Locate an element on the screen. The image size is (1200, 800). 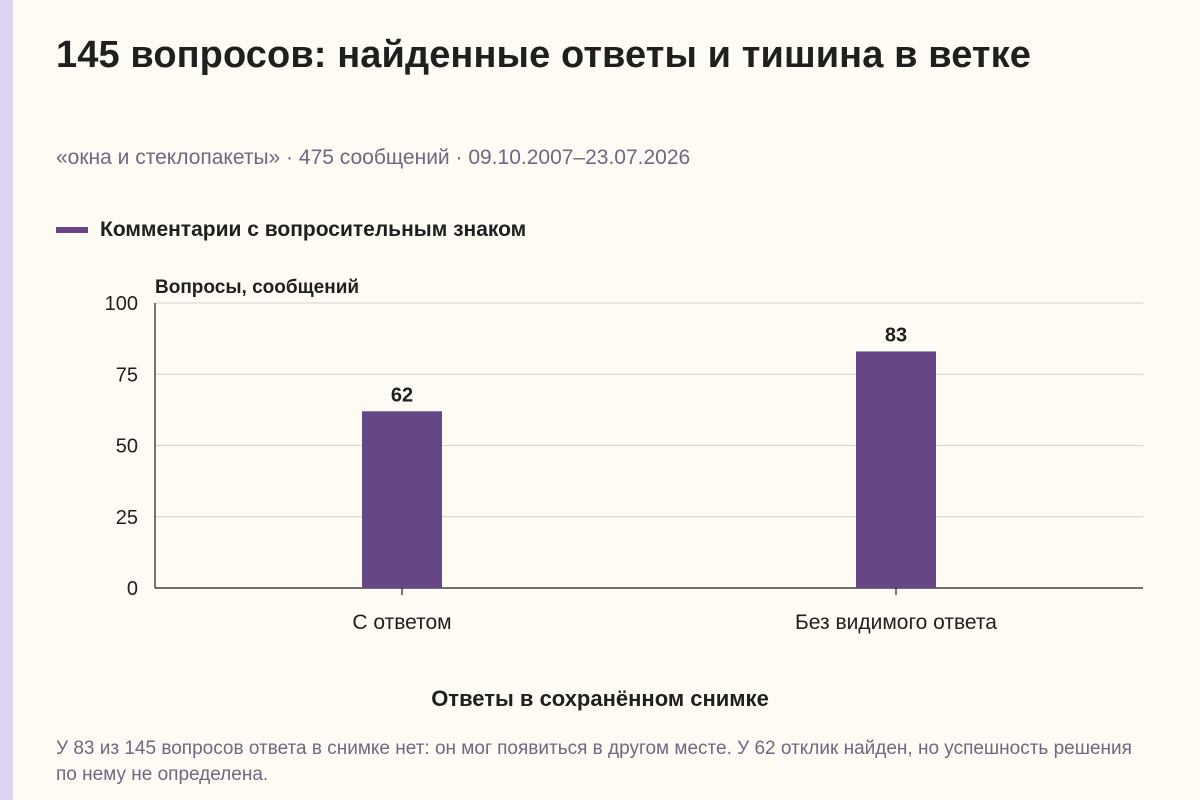
x-tick-label: С ответом is located at coordinates (401, 622).